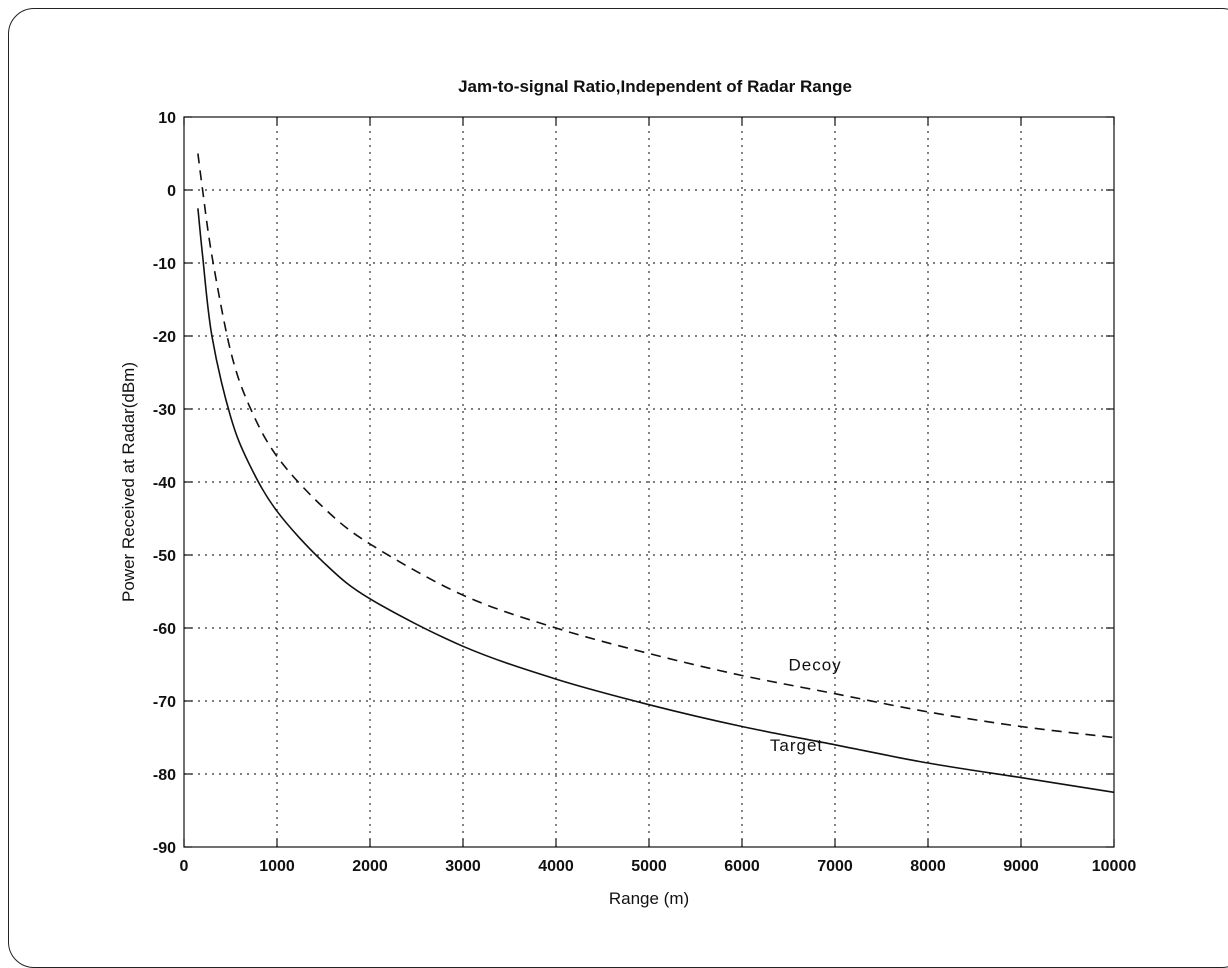 This screenshot has width=1228, height=968. What do you see at coordinates (1021, 866) in the screenshot?
I see `x-tick-label: 9000` at bounding box center [1021, 866].